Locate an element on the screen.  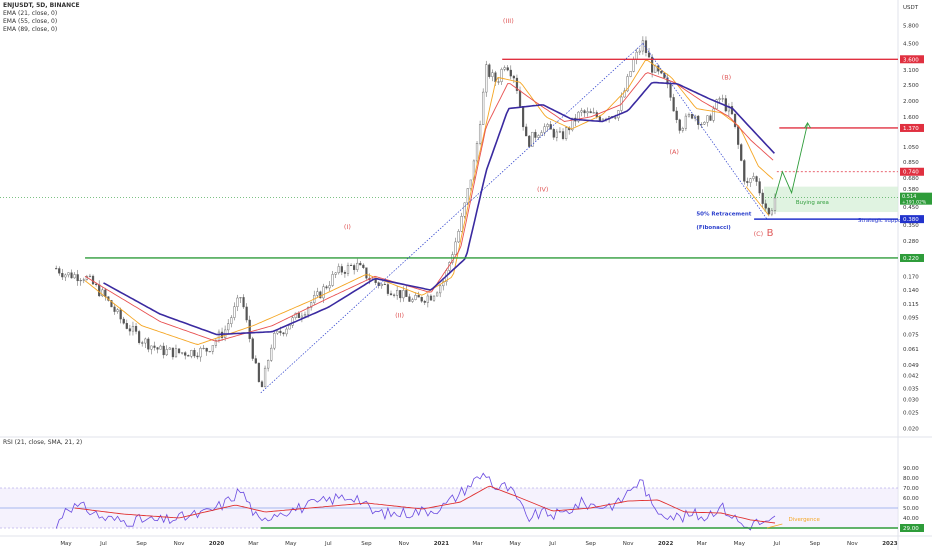
time-tick-label: Sep is located at coordinates (590, 544).